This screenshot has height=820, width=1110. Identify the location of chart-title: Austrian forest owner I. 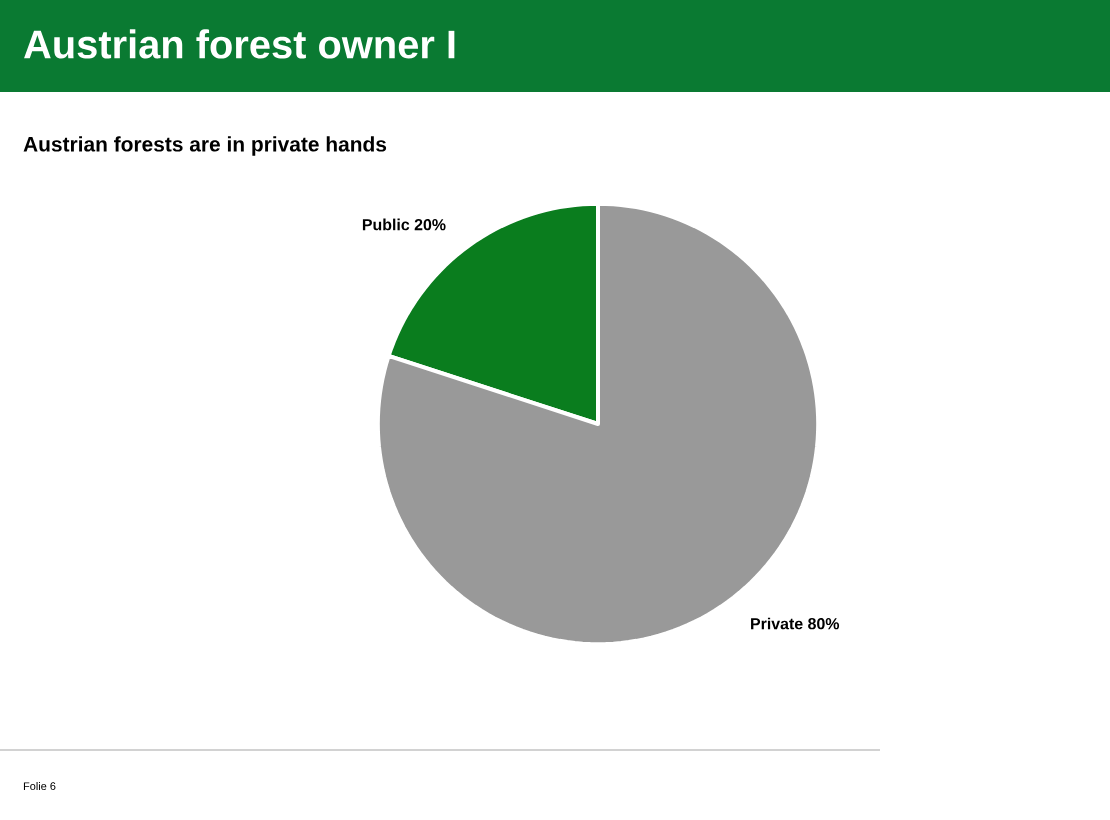
(239, 44).